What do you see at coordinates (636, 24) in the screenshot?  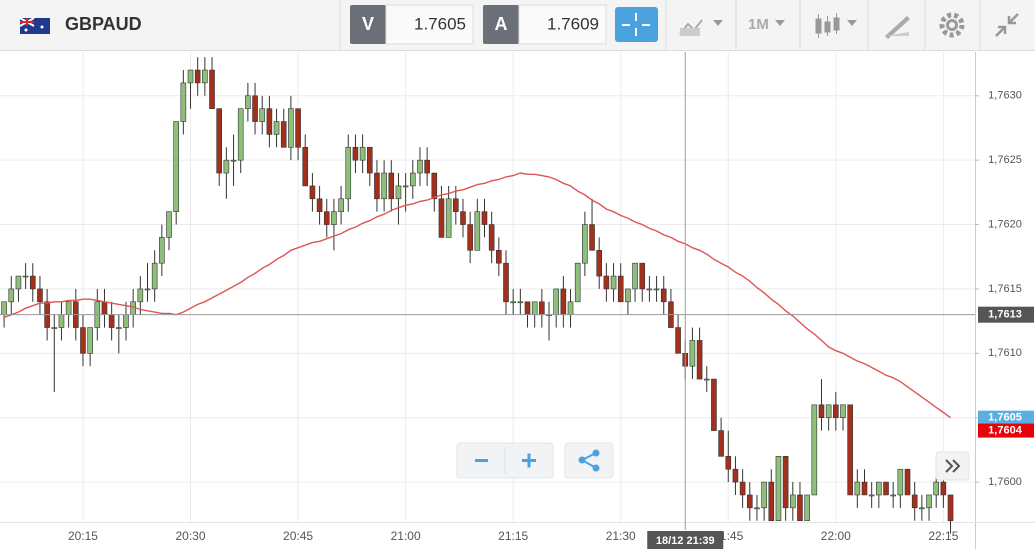 I see `crosshair-button` at bounding box center [636, 24].